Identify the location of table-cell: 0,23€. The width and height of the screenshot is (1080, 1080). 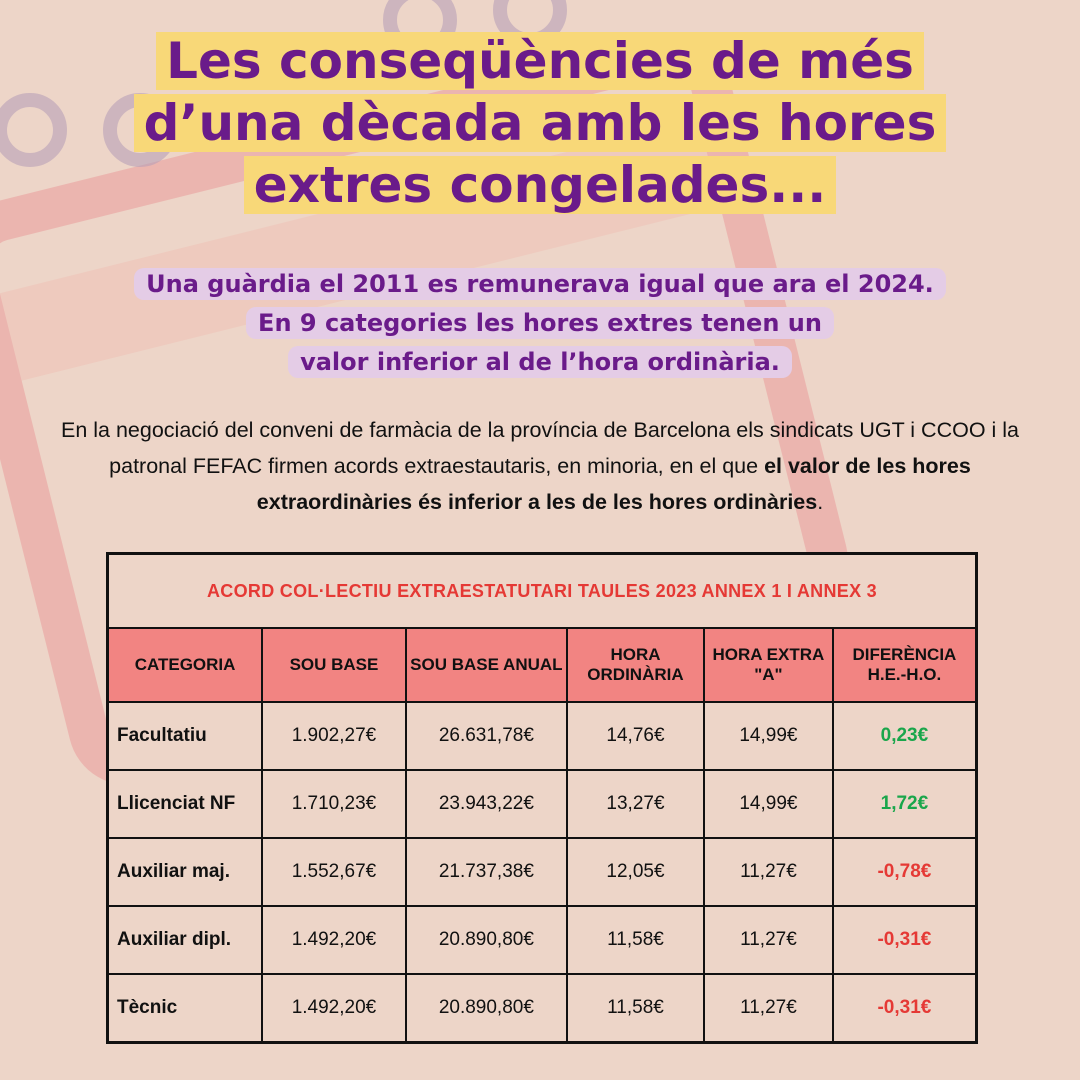
(904, 736).